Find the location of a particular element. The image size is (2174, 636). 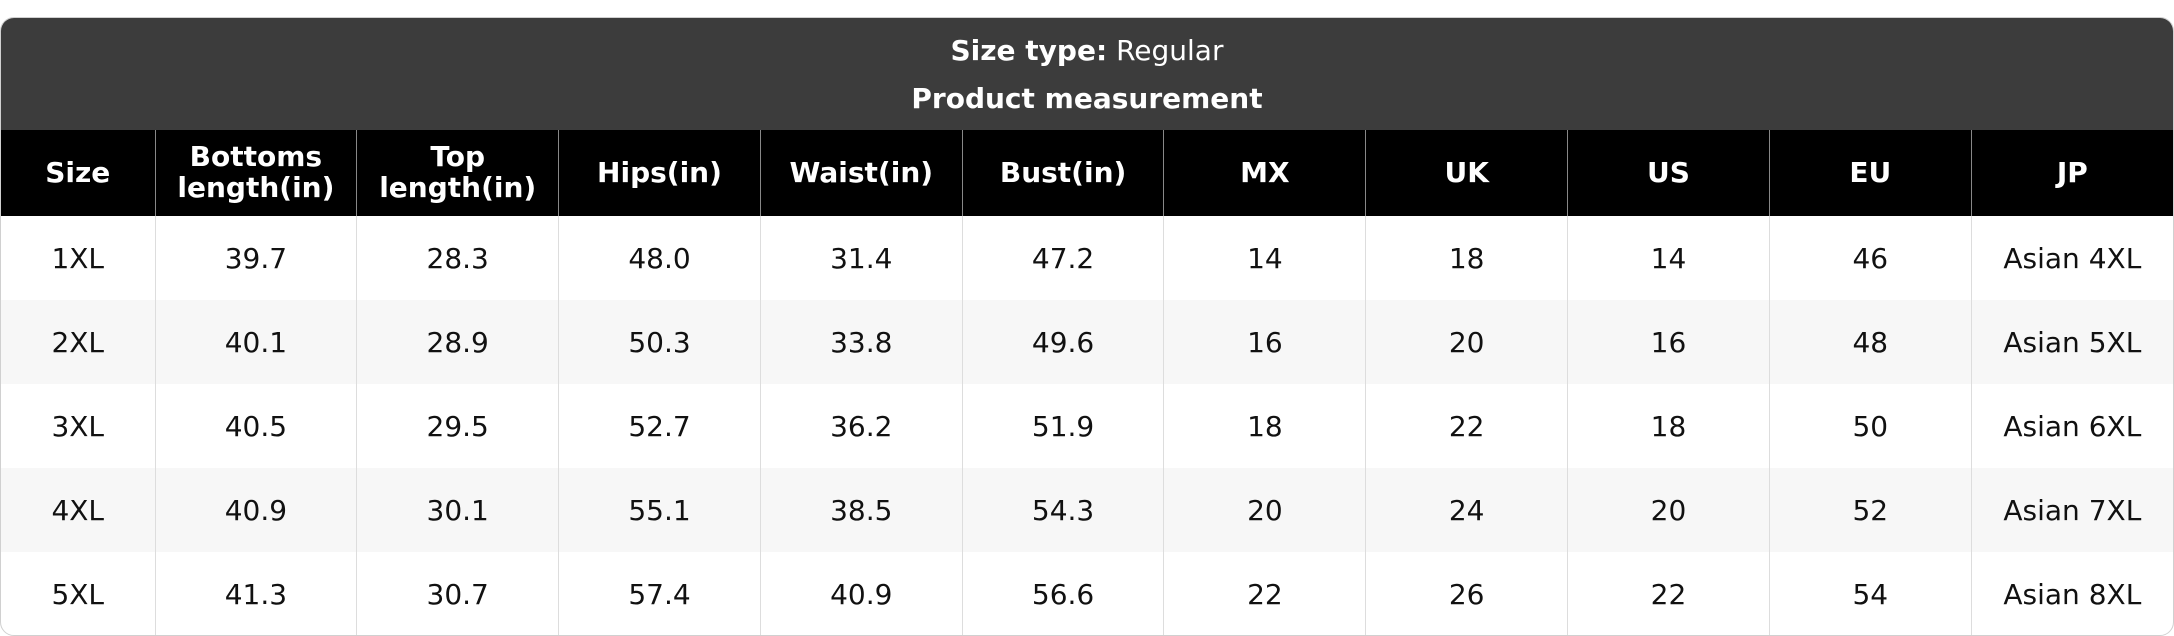

table-cell: Asian 7XL is located at coordinates (2071, 510).